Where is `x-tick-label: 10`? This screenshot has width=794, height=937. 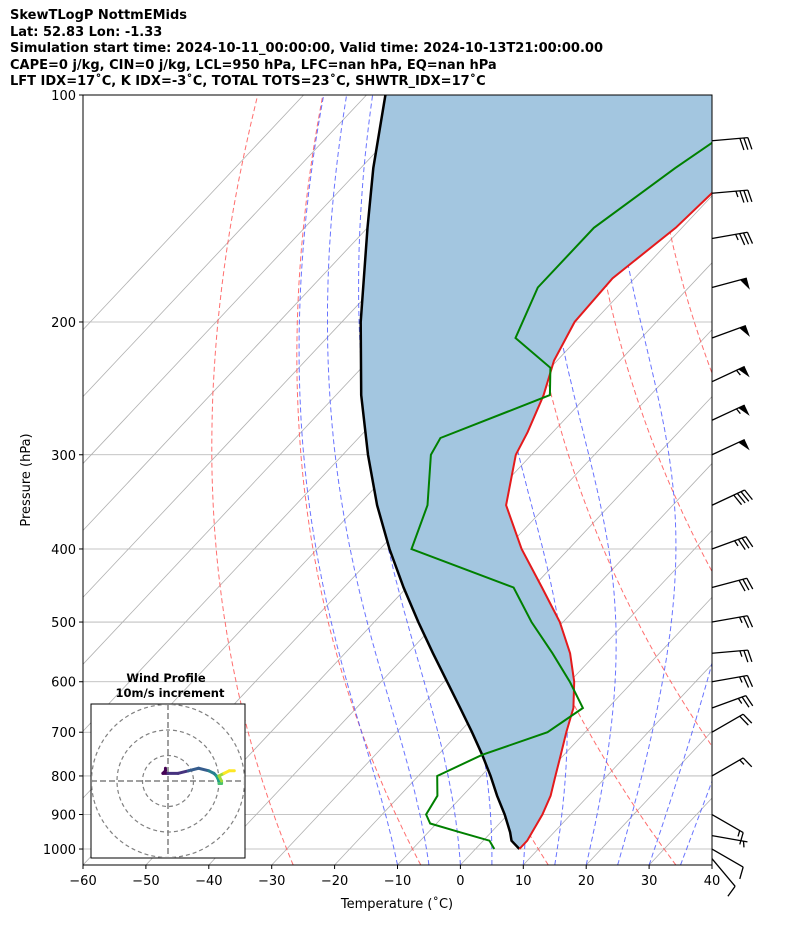
x-tick-label: 10 is located at coordinates (523, 881).